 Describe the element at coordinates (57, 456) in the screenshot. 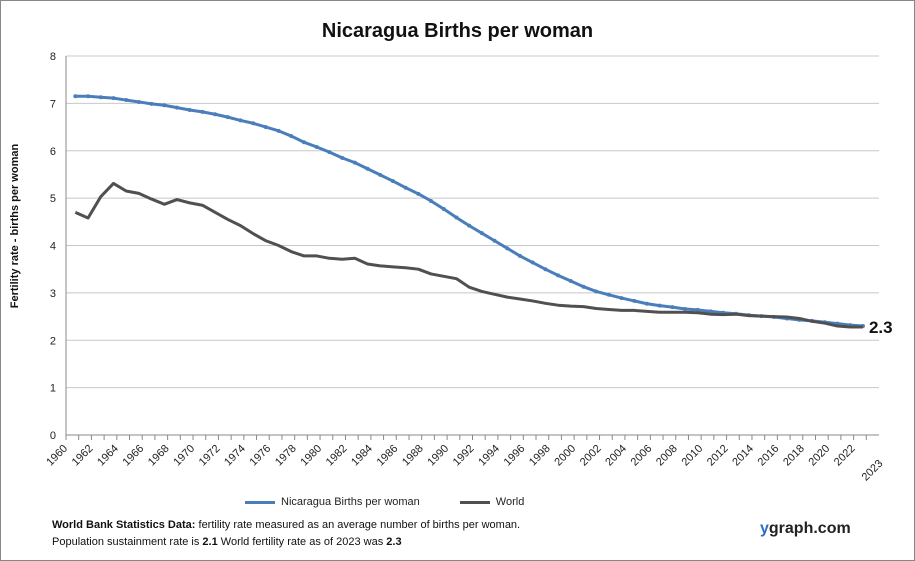

I see `x-tick-label: 1960` at that location.